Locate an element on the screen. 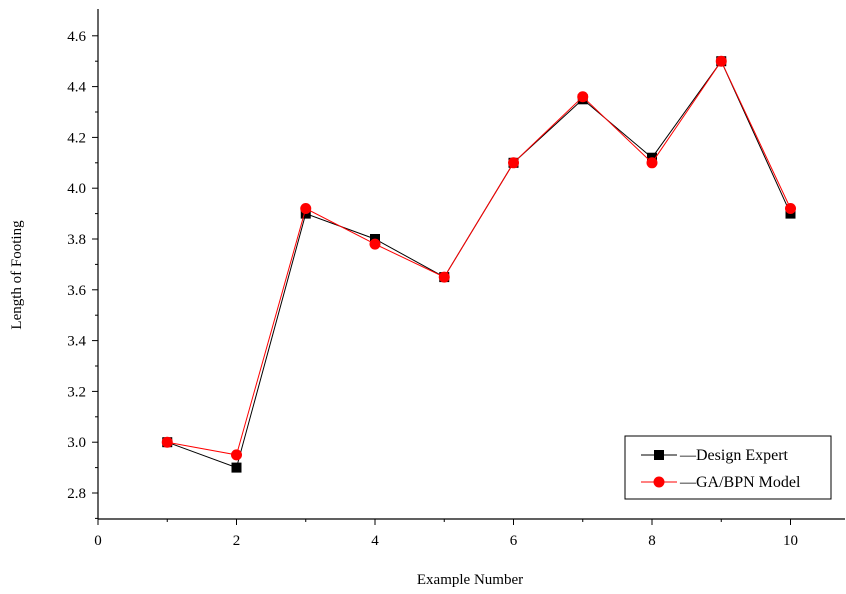 The height and width of the screenshot is (594, 846). y-tick-label: 3.0 is located at coordinates (76, 443).